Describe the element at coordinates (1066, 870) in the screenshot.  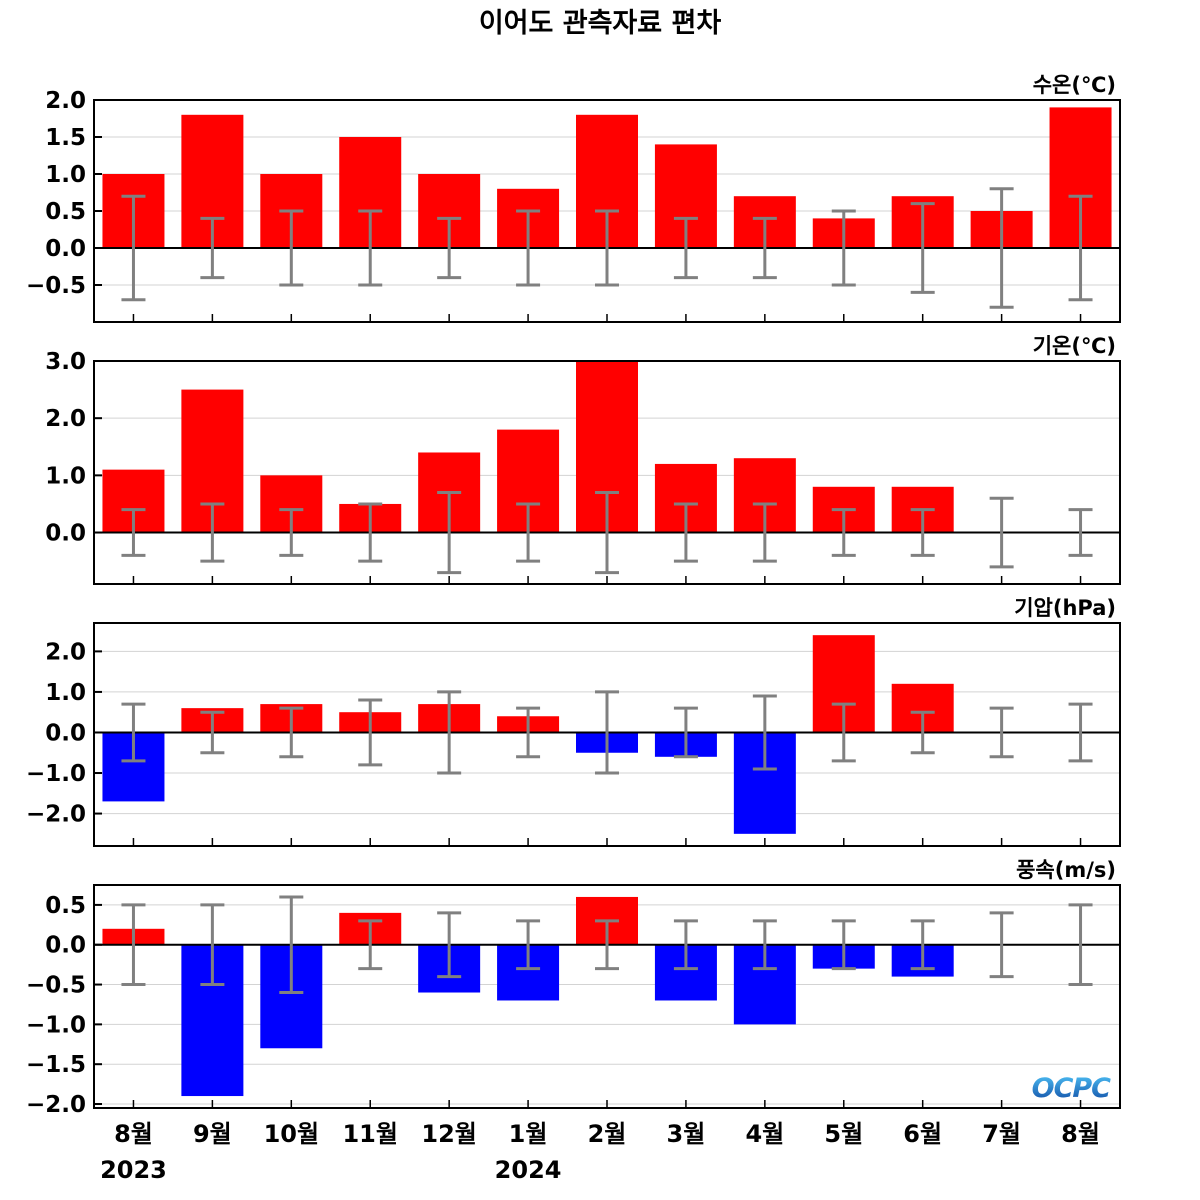
I see `panel-title: 풍속(m/s)` at that location.